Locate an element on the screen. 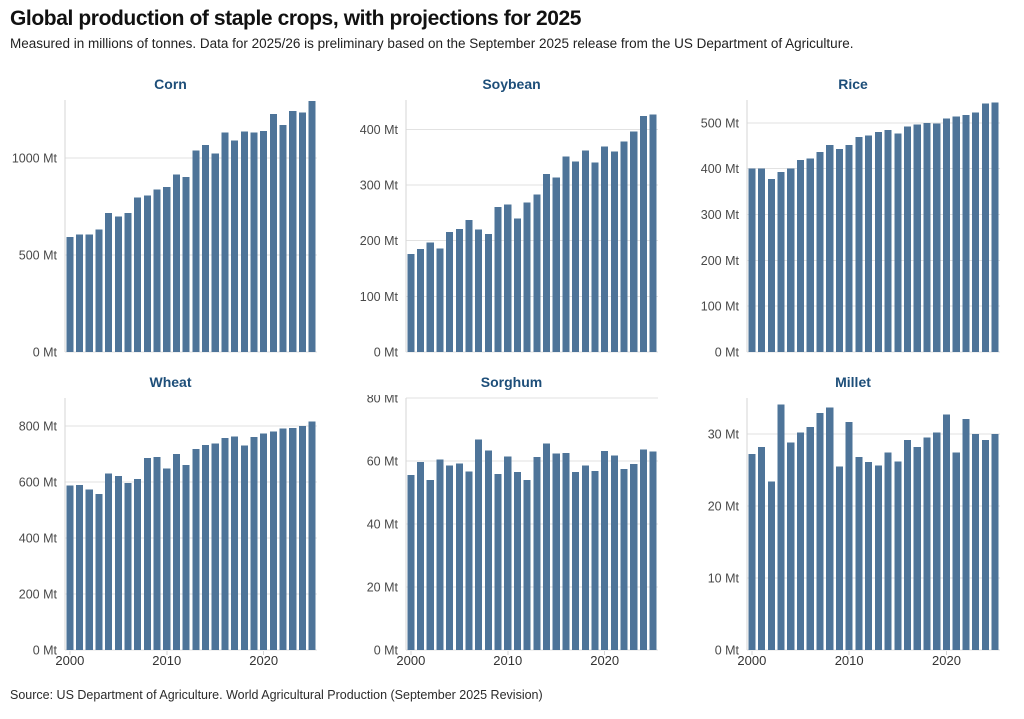 Image resolution: width=1024 pixels, height=719 pixels. chart-corn: Corn 0 Mt 500 Mt 1000 Mt is located at coordinates (170, 220).